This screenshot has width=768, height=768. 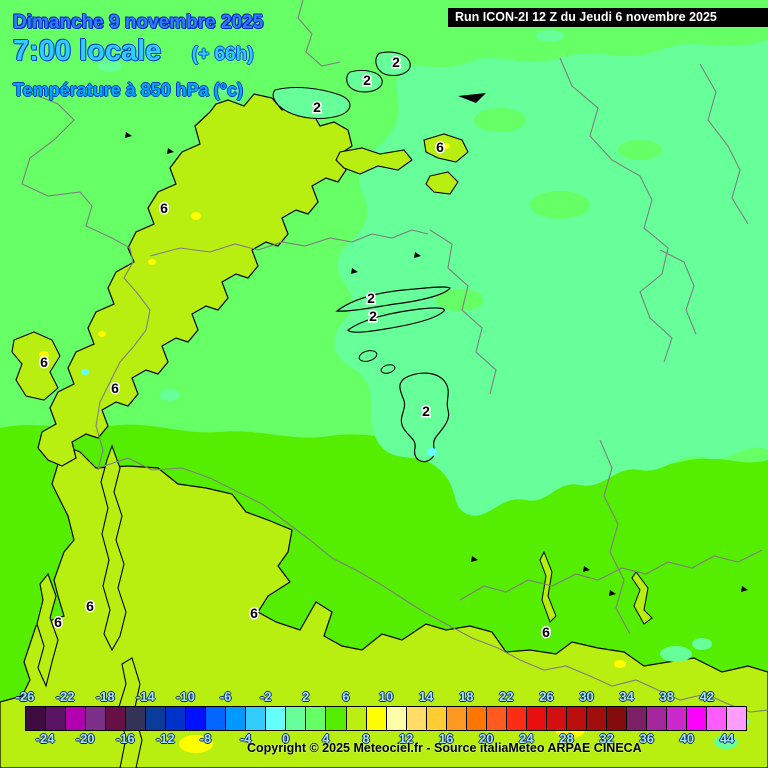 What do you see at coordinates (406, 738) in the screenshot?
I see `scale-value-label: 12` at bounding box center [406, 738].